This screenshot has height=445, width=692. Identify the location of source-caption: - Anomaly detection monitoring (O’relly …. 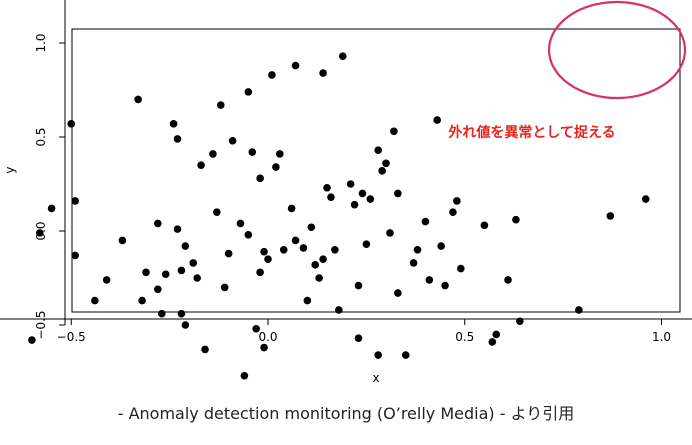
(346, 413).